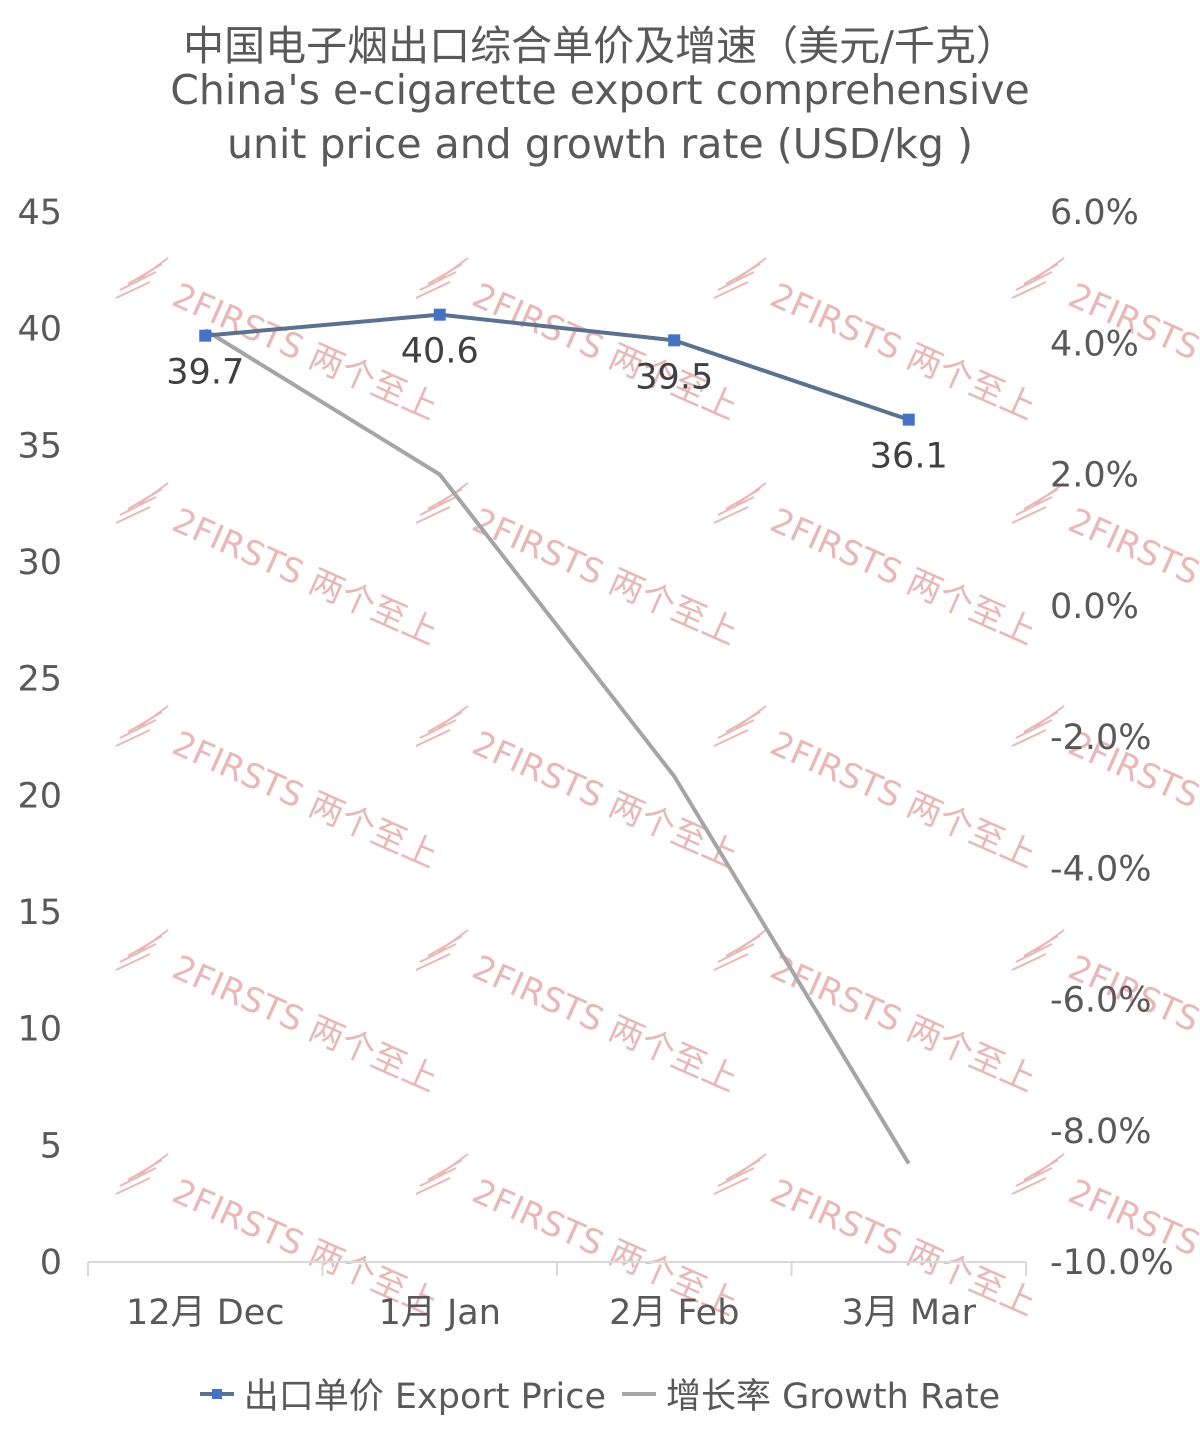  I want to click on y-left-tick-label: 20, so click(39, 796).